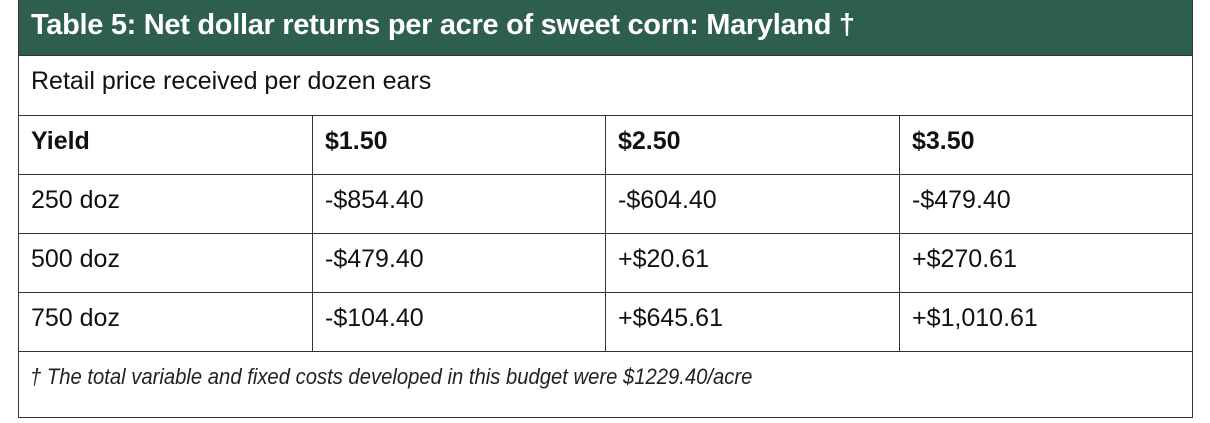  Describe the element at coordinates (459, 145) in the screenshot. I see `column-header: $1.50` at that location.